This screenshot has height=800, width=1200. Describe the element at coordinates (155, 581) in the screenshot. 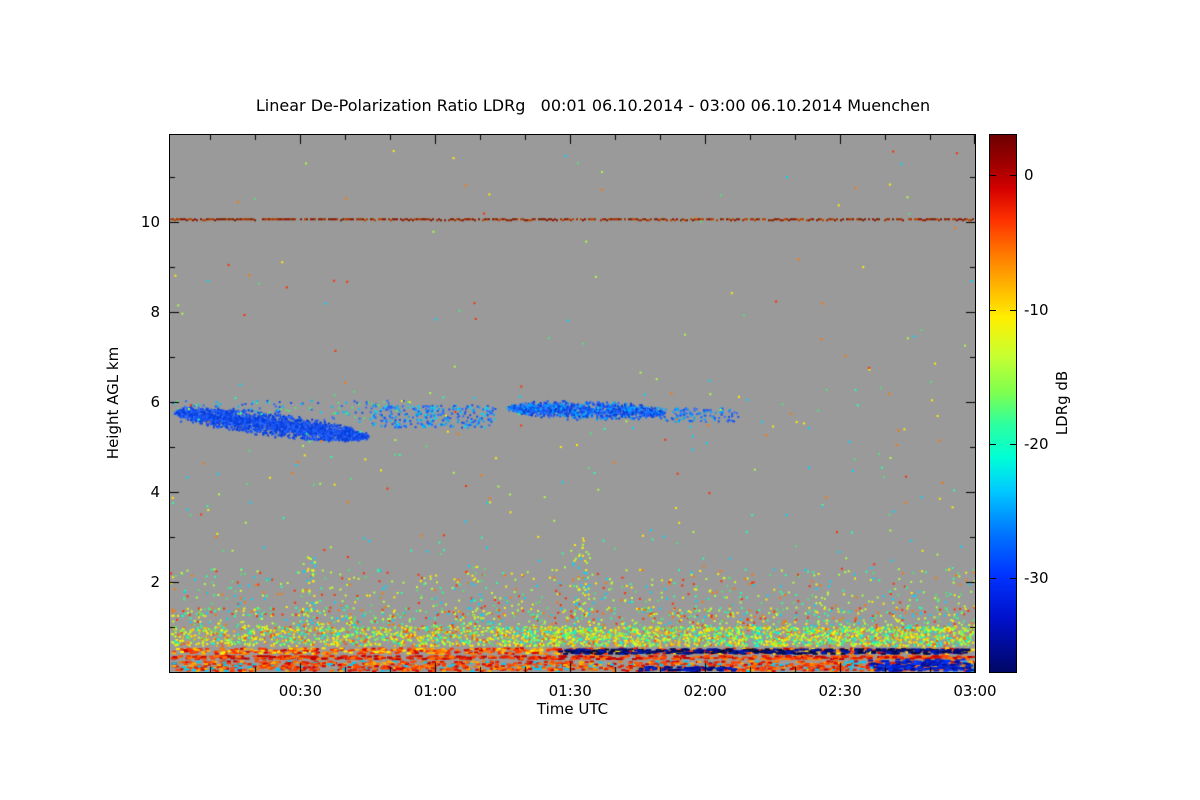

I see `y-tick-label: 2` at that location.